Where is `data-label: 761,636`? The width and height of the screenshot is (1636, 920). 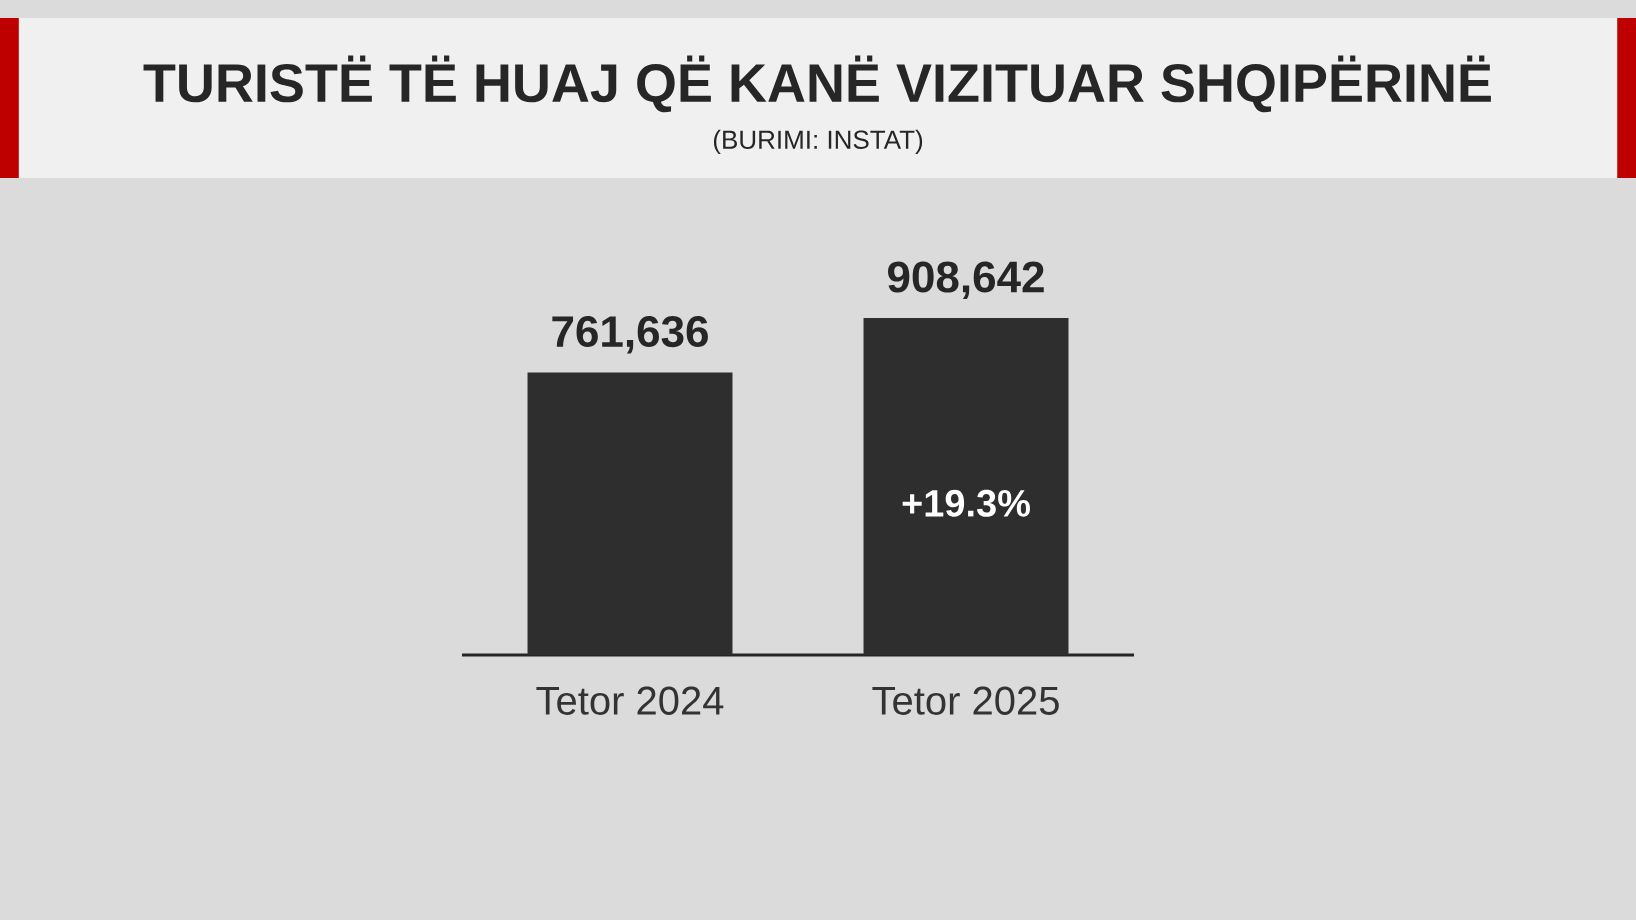 data-label: 761,636 is located at coordinates (630, 334).